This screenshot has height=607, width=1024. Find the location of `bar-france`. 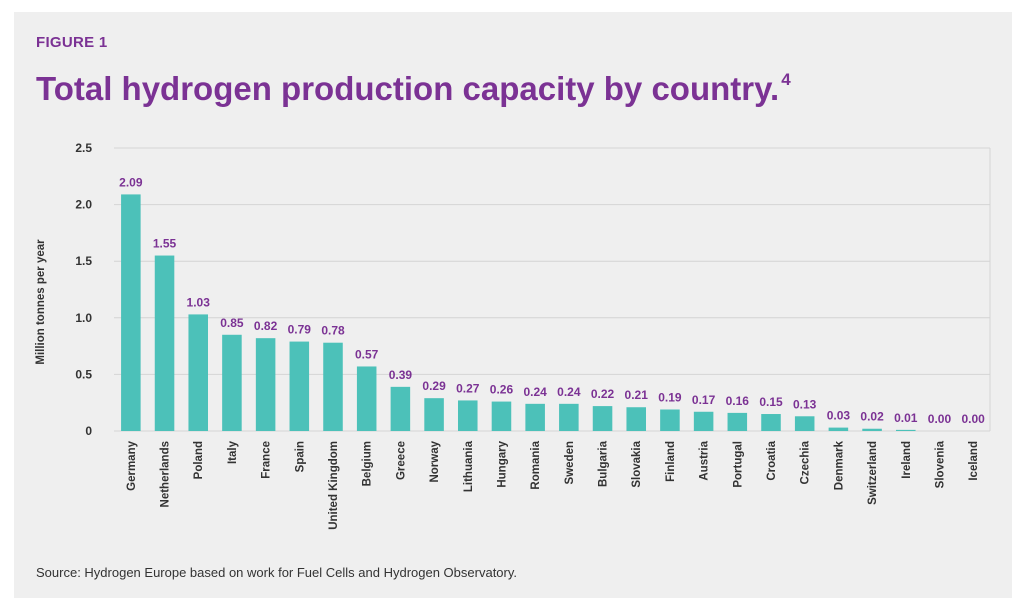

bar-france is located at coordinates (265, 384).